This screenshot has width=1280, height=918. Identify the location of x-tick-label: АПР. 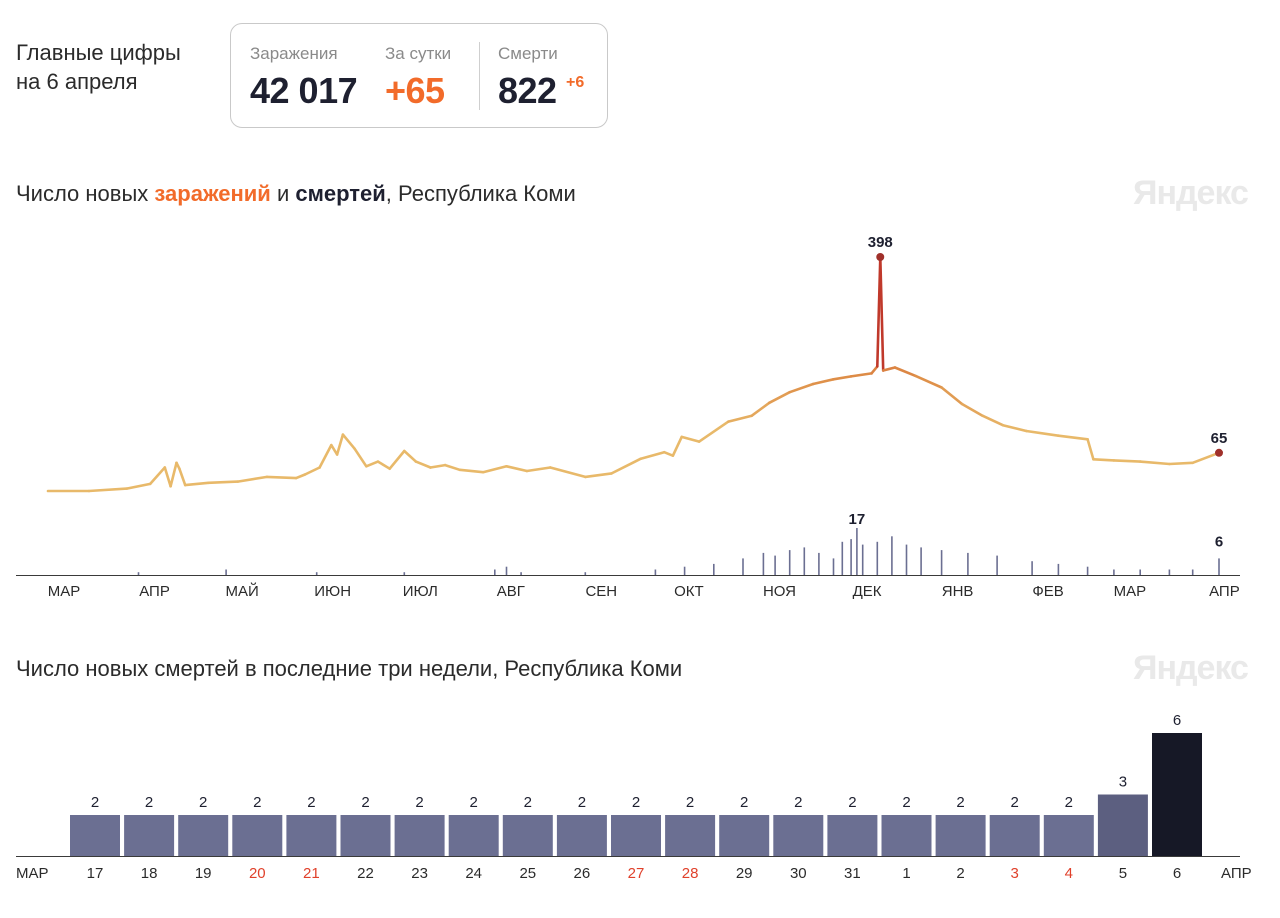
(154, 591).